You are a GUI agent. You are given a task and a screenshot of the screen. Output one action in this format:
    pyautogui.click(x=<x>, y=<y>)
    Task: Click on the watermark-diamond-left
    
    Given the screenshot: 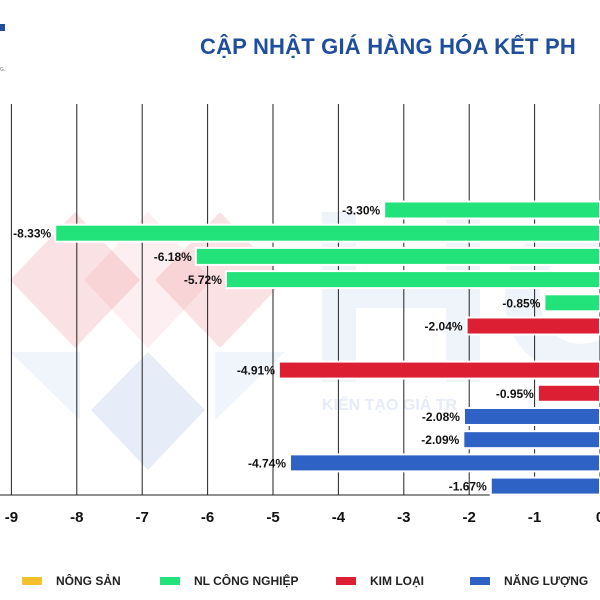 What is the action you would take?
    pyautogui.click(x=75, y=280)
    